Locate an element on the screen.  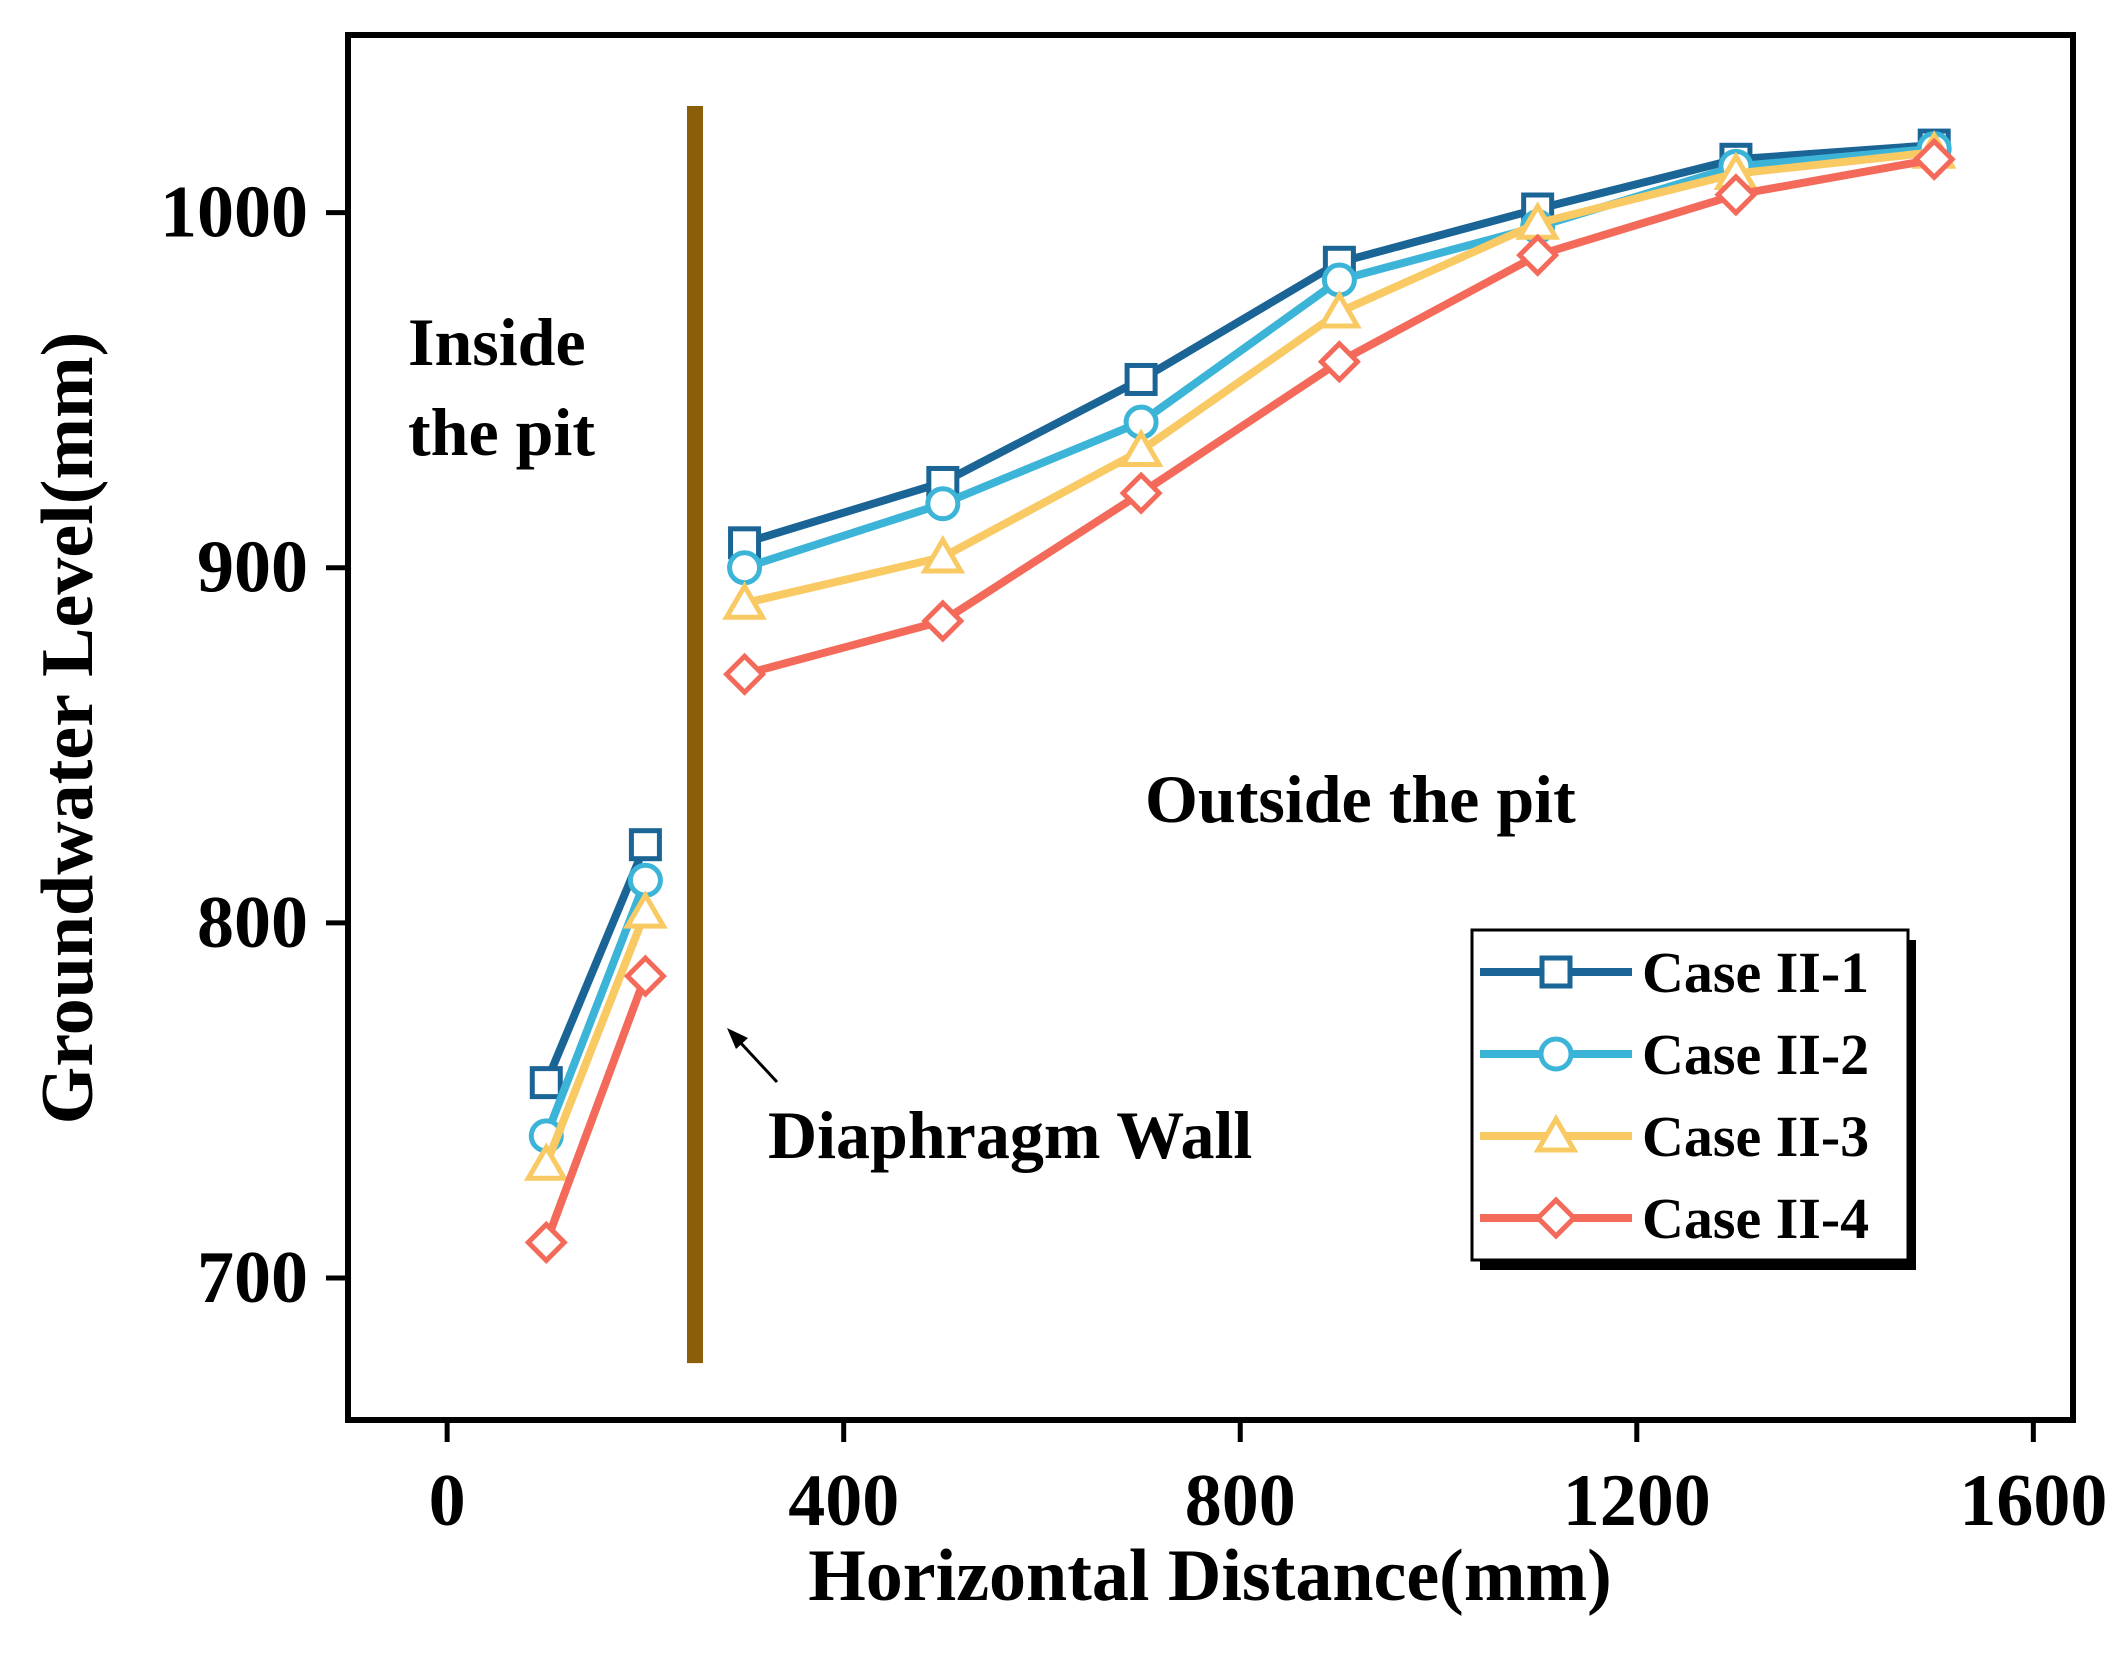
y-tick-label: 900 is located at coordinates (252, 568).